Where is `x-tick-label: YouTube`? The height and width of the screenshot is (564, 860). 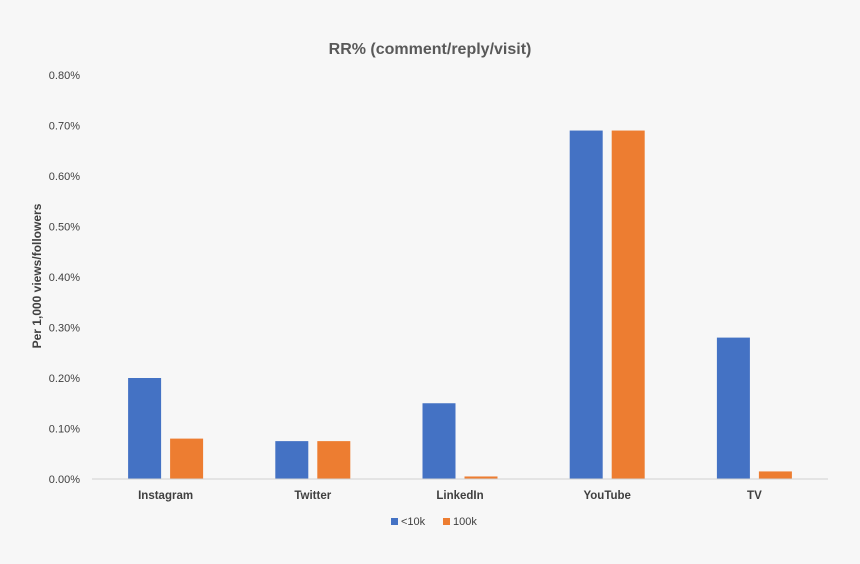 x-tick-label: YouTube is located at coordinates (606, 496).